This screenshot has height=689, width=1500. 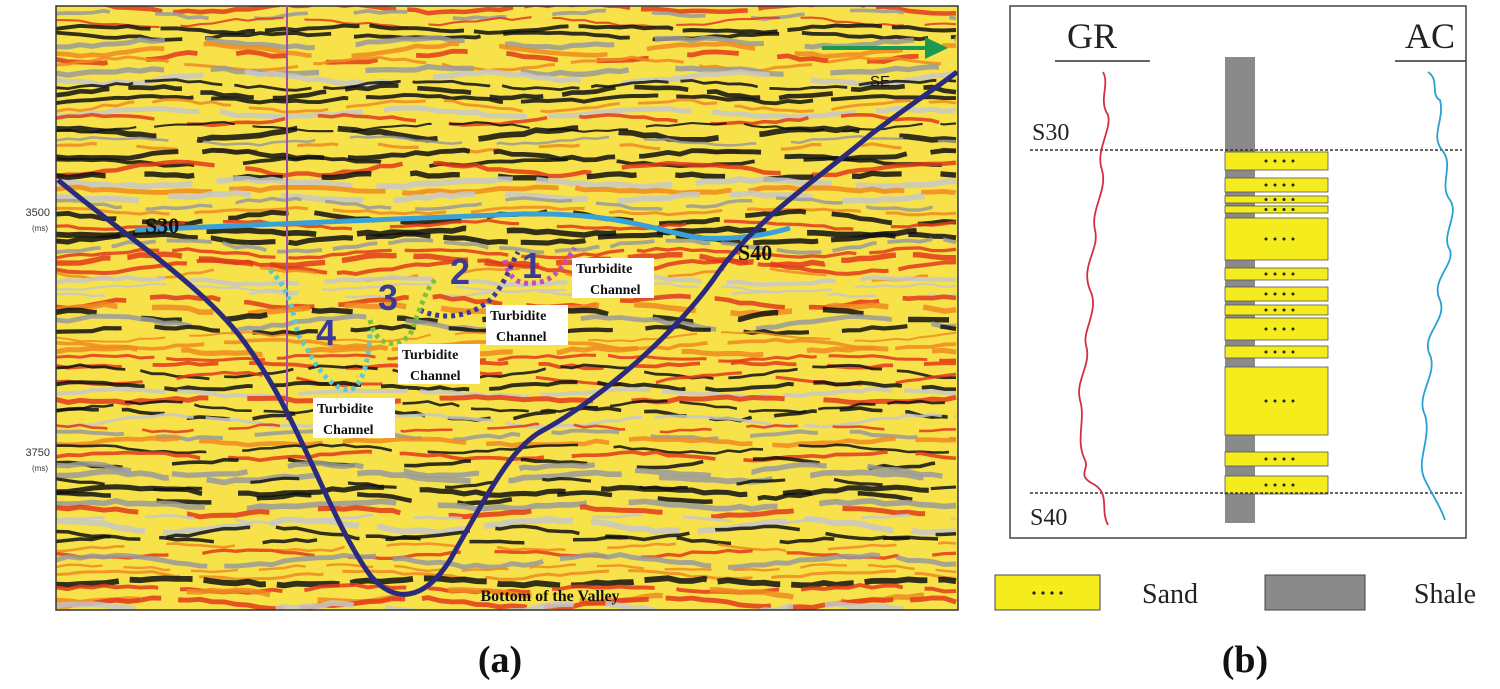 What do you see at coordinates (1092, 36) in the screenshot?
I see `log-title: GR` at bounding box center [1092, 36].